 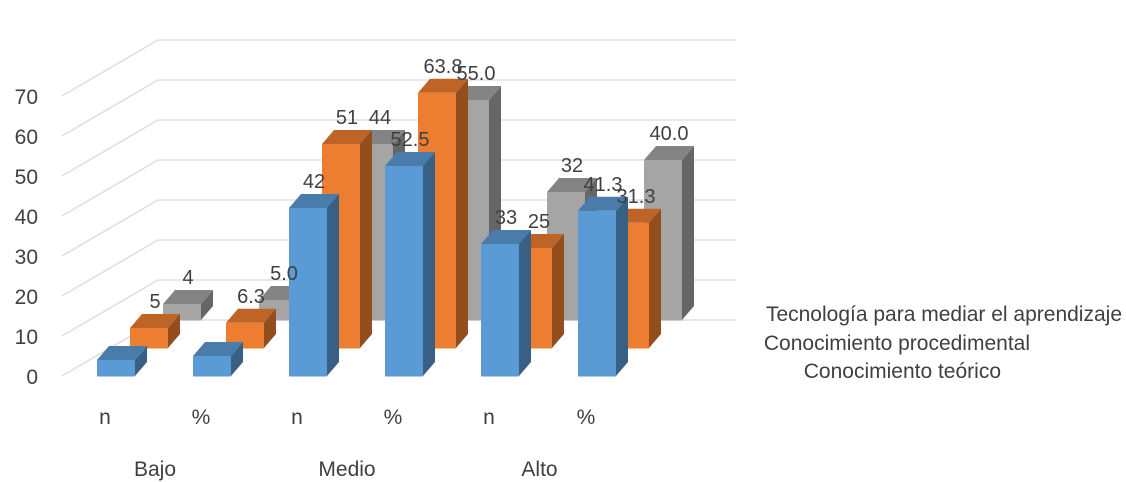 What do you see at coordinates (443, 67) in the screenshot?
I see `data-label: 63.8` at bounding box center [443, 67].